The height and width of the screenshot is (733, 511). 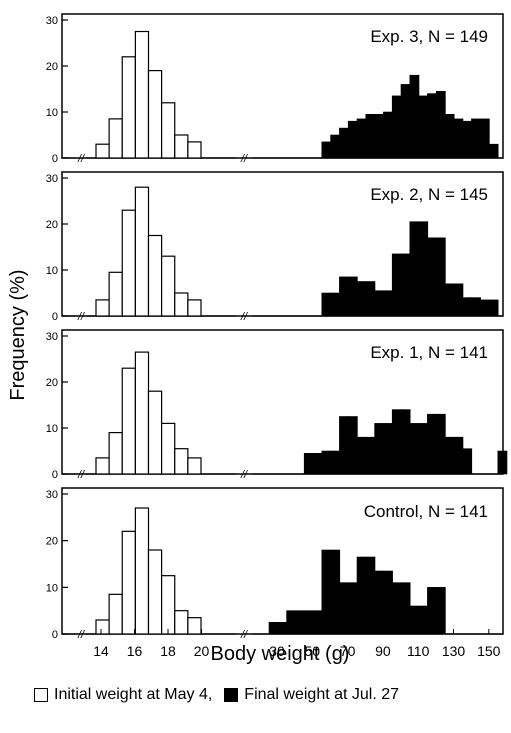 What do you see at coordinates (322, 694) in the screenshot?
I see `legend-final-label: Final weight at Jul. 27` at bounding box center [322, 694].